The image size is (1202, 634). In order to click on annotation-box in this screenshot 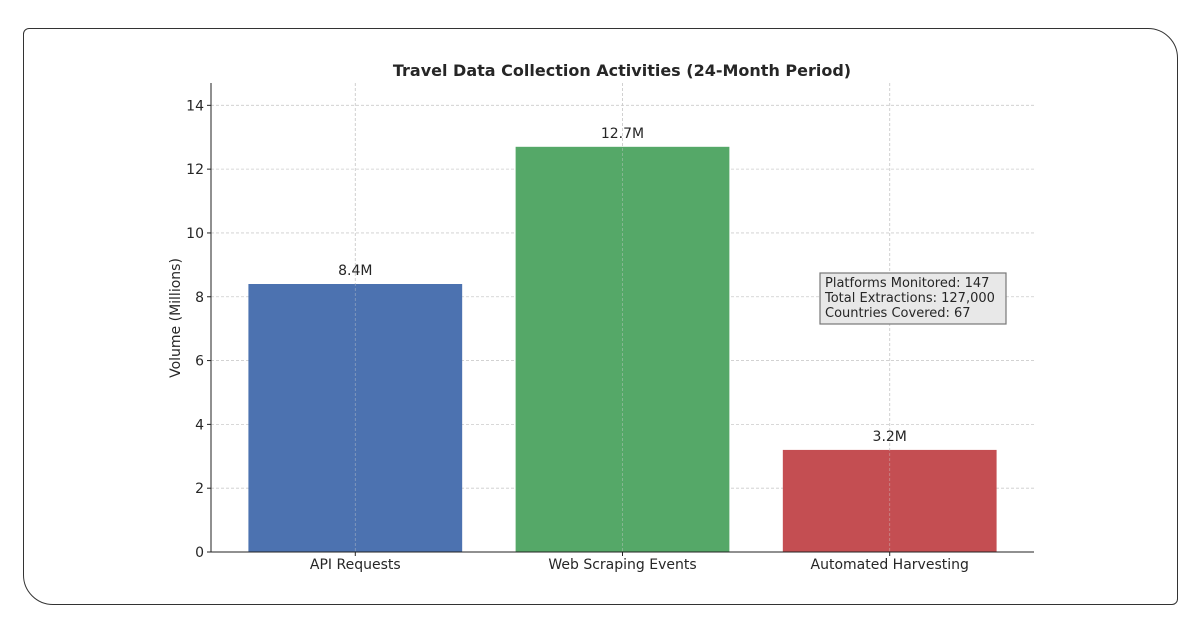, I will do `click(913, 298)`.